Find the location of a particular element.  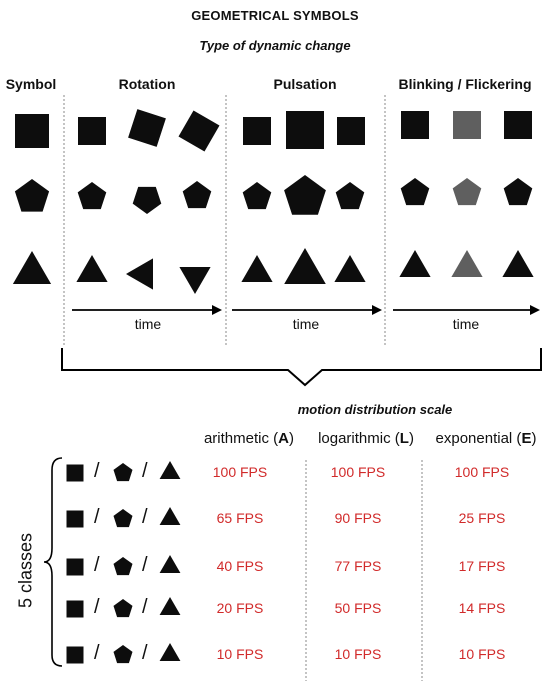

fps-value: 17 FPS is located at coordinates (482, 566).